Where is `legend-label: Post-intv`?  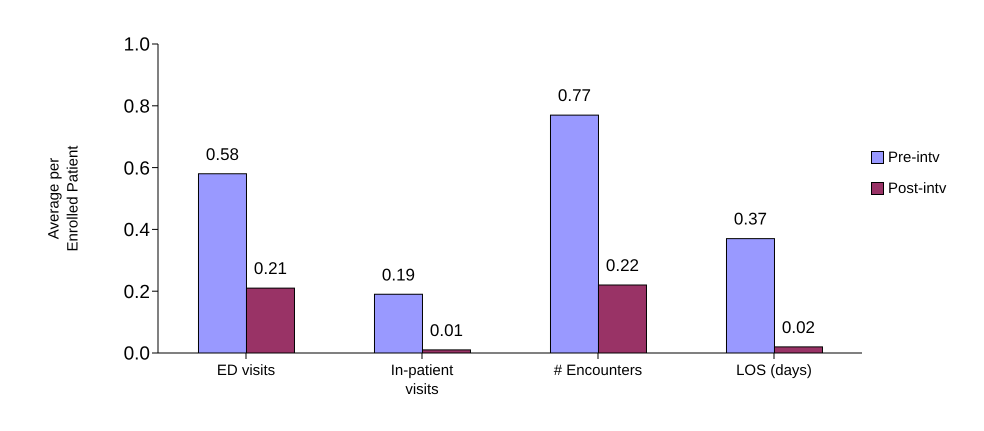
legend-label: Post-intv is located at coordinates (917, 188).